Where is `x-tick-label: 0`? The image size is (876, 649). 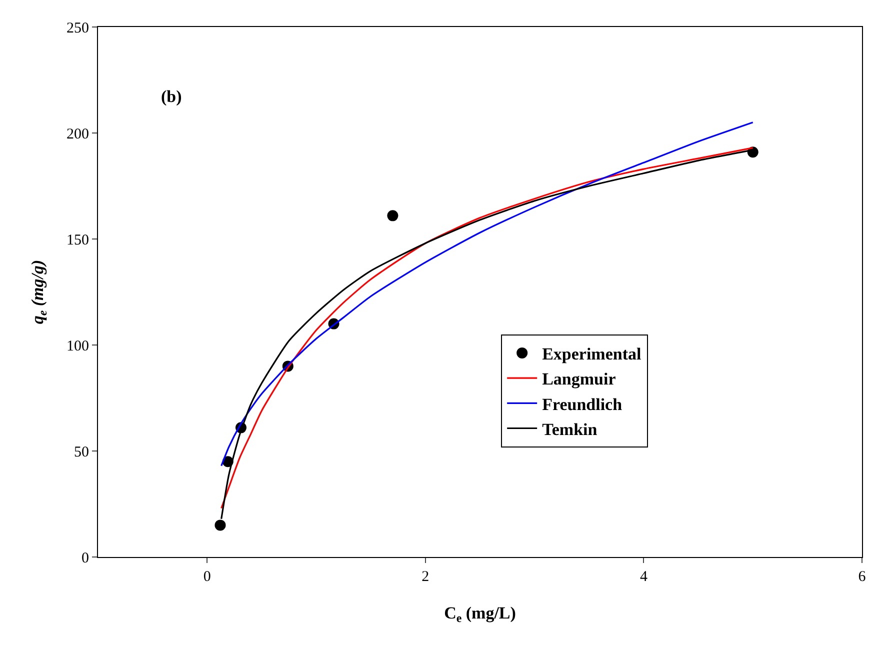 x-tick-label: 0 is located at coordinates (207, 577).